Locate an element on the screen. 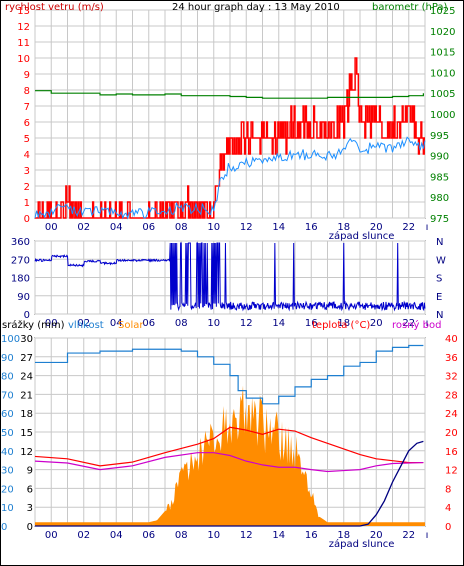 The width and height of the screenshot is (464, 566). wind-y-tick: 8 is located at coordinates (27, 91).